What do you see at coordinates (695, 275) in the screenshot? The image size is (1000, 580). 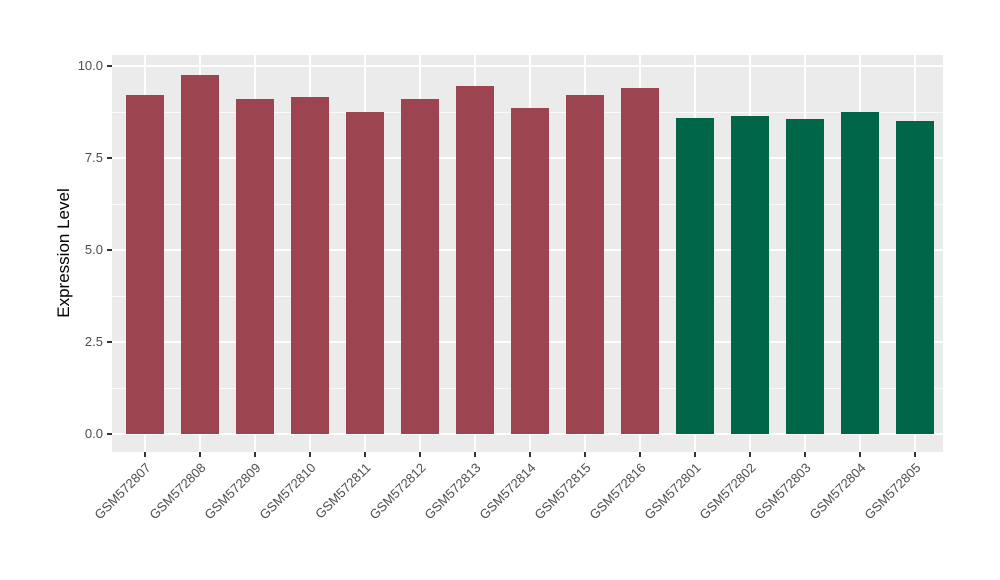 I see `bar-GSM572801` at bounding box center [695, 275].